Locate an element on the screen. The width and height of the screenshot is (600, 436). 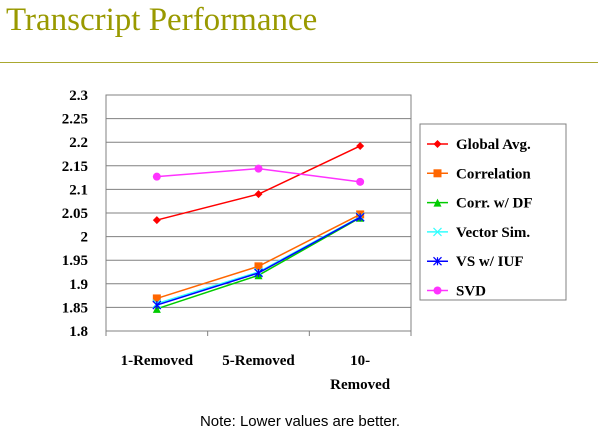
x-tick-label: Removed is located at coordinates (360, 385).